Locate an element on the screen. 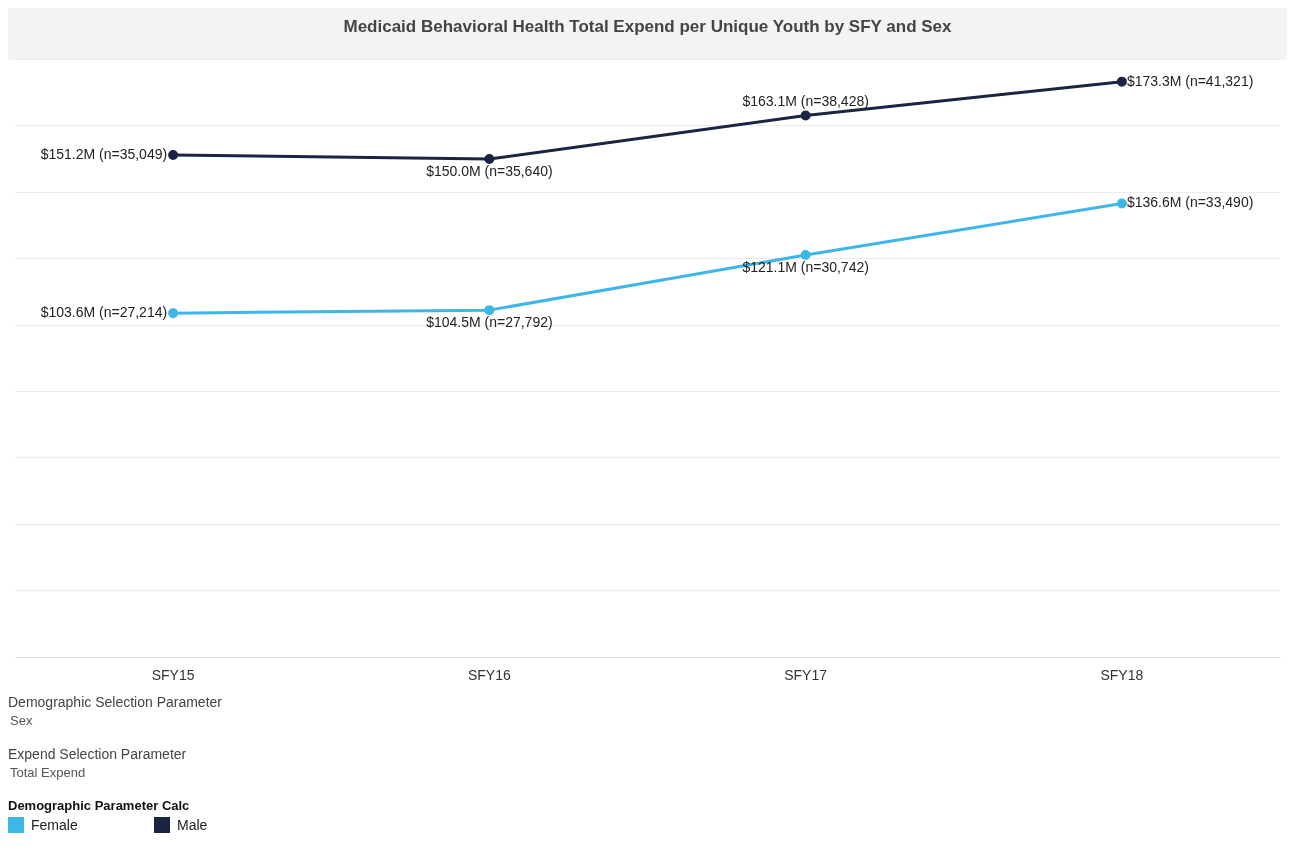 This screenshot has height=859, width=1295. text: Demographic Selection Parameter is located at coordinates (115, 702).